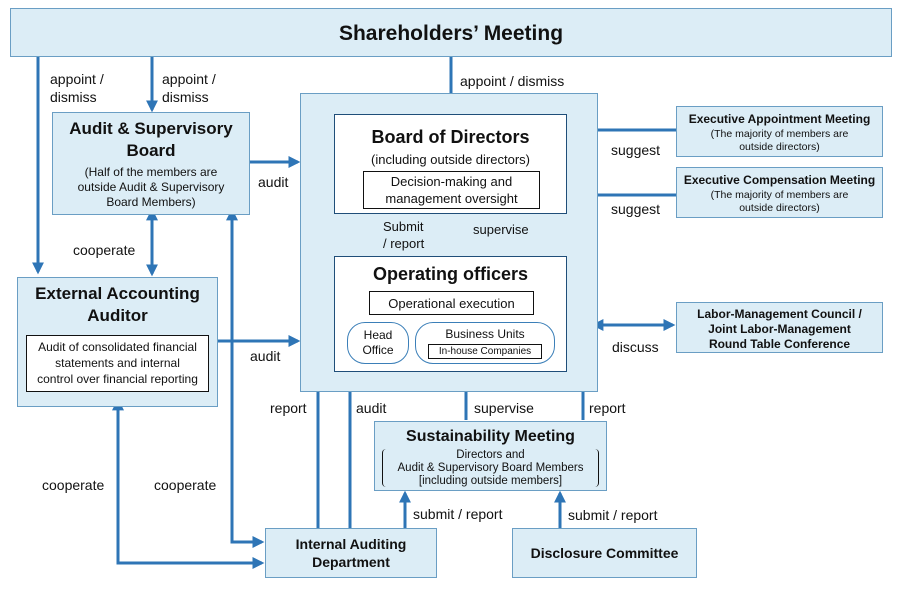 The height and width of the screenshot is (589, 900). I want to click on label-submit-report-1: submit / report, so click(458, 514).